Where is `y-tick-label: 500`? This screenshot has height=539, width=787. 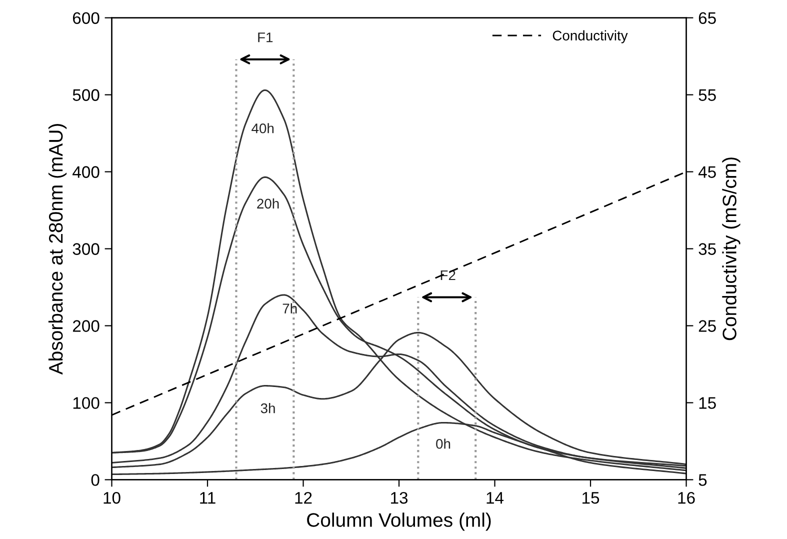
y-tick-label: 500 is located at coordinates (86, 95).